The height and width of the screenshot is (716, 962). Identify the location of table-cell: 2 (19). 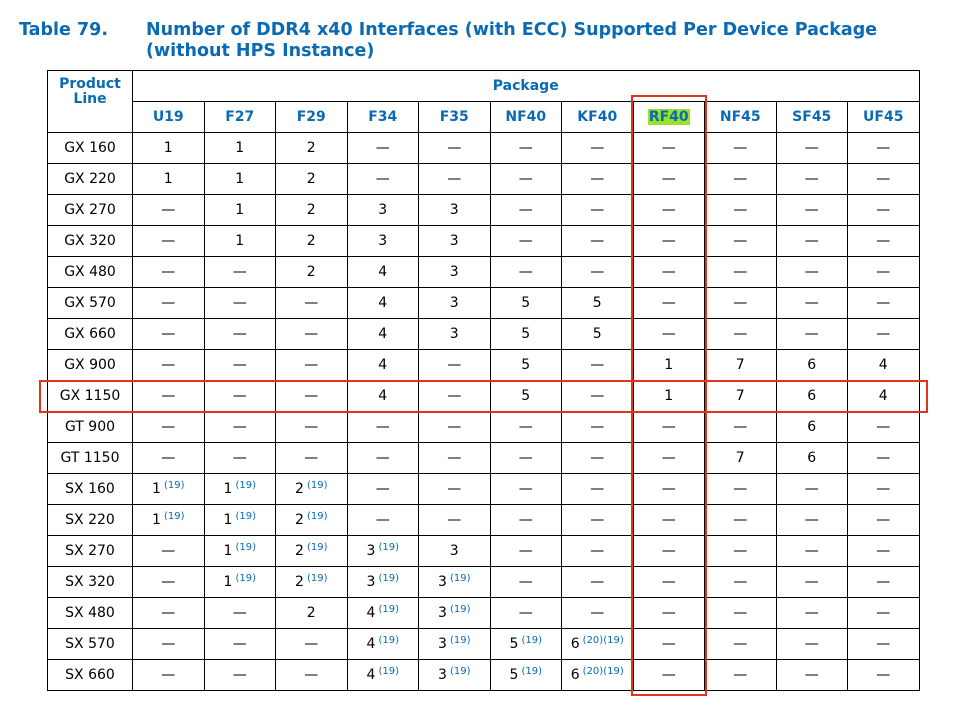
(311, 551).